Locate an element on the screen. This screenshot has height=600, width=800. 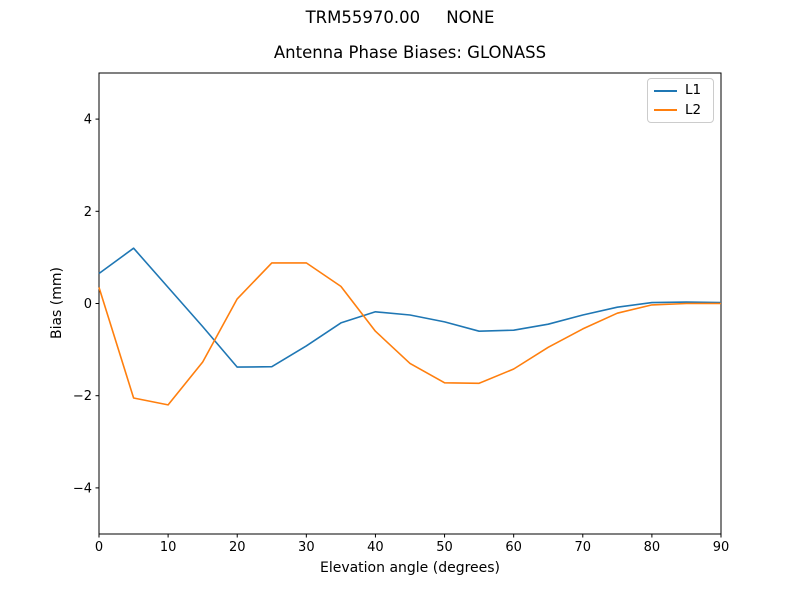
y-tick-label: 0 is located at coordinates (88, 304).